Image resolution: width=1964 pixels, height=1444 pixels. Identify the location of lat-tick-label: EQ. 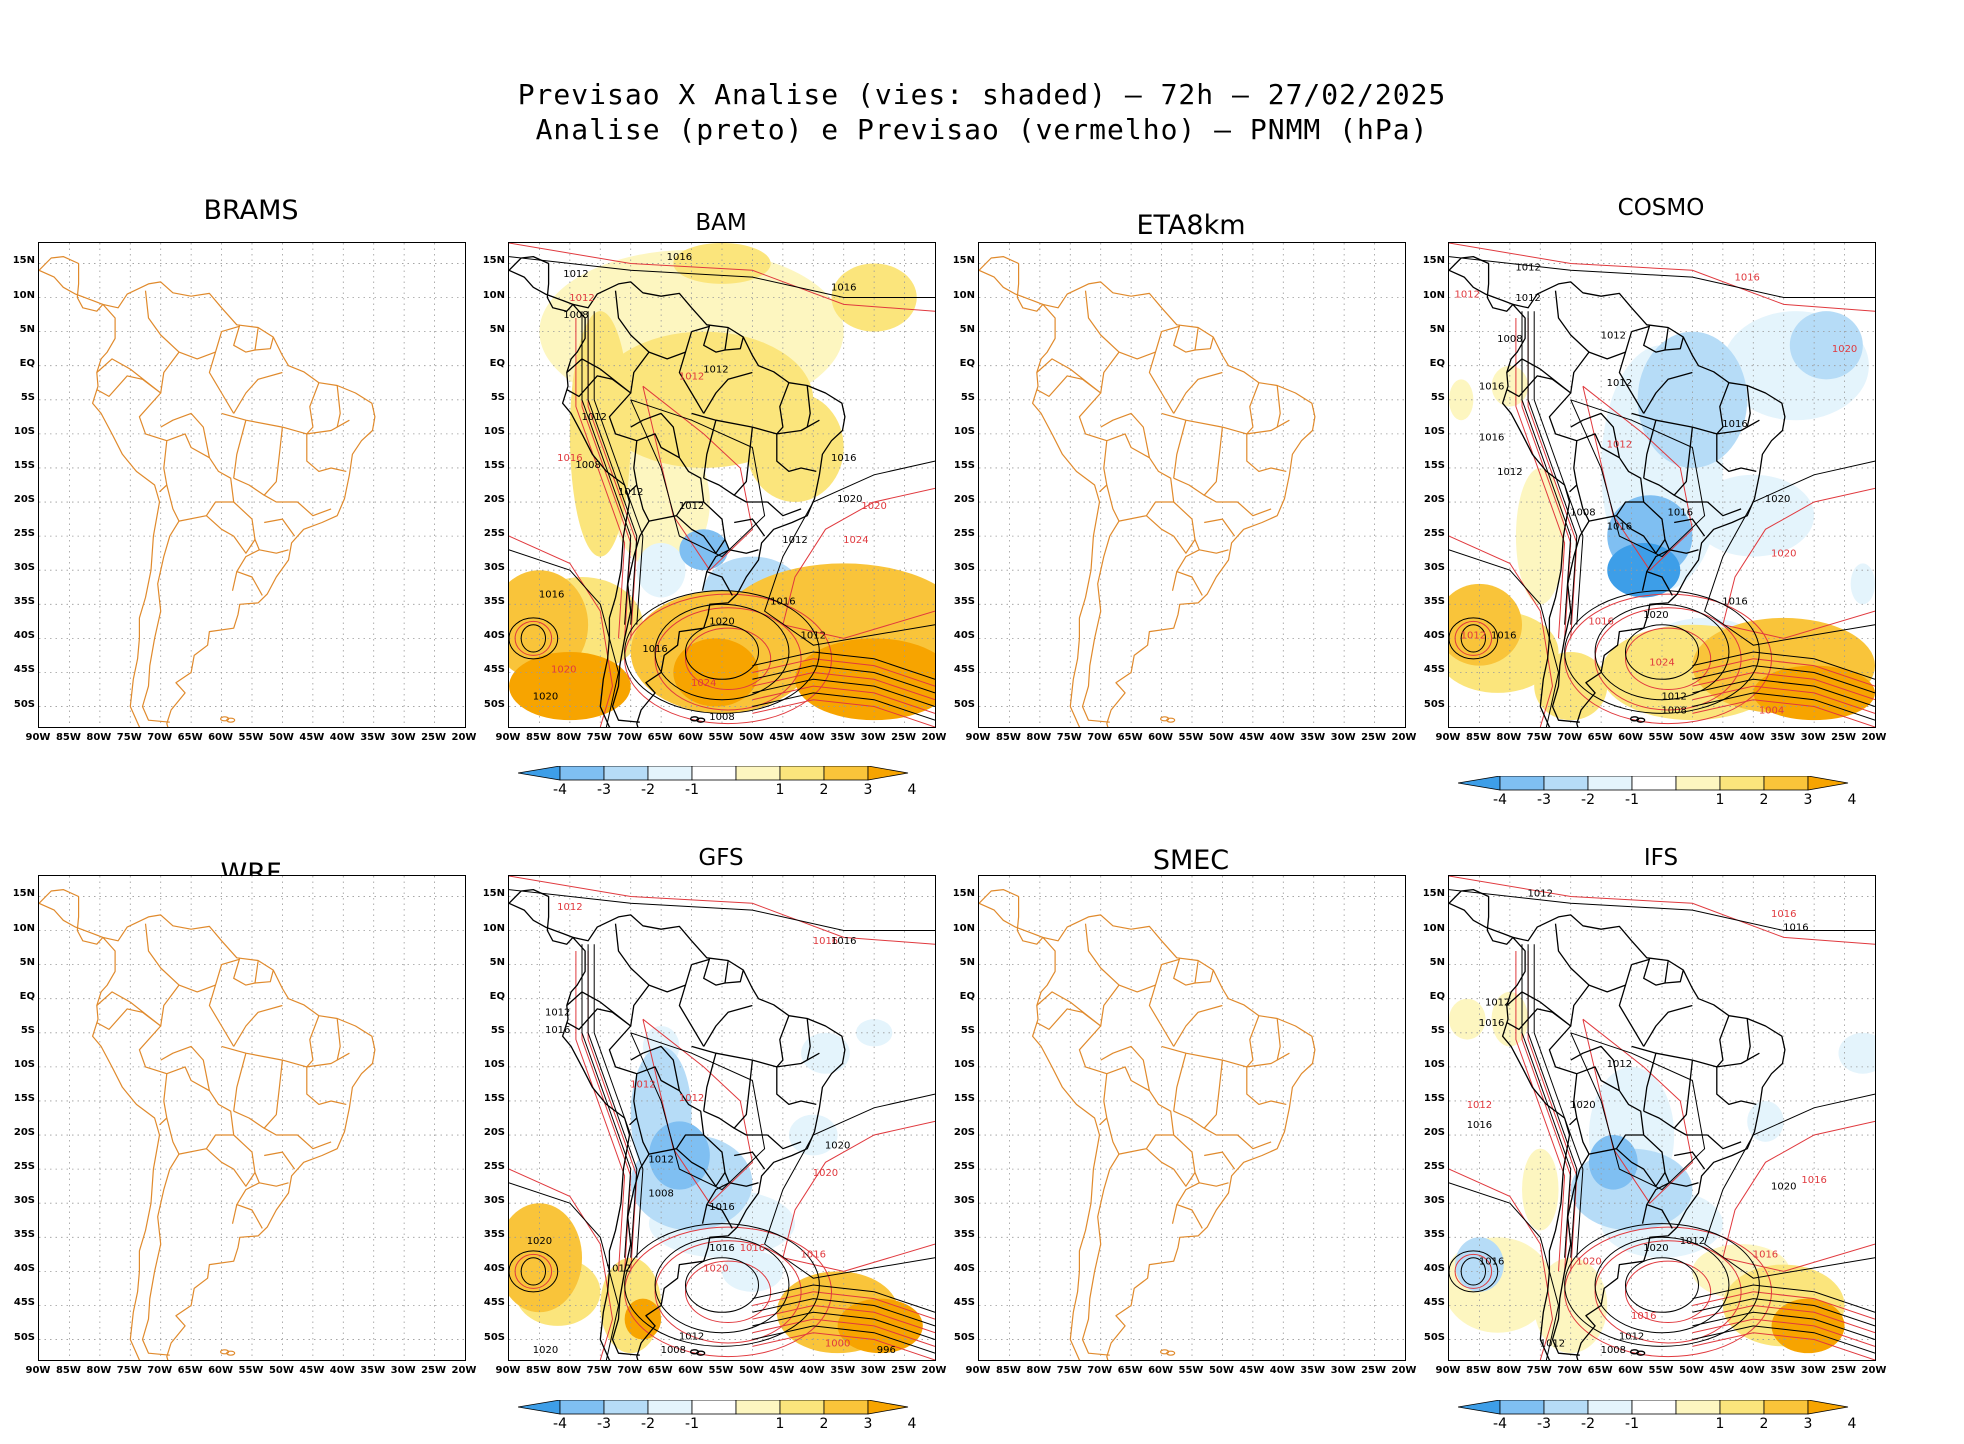
(497, 996).